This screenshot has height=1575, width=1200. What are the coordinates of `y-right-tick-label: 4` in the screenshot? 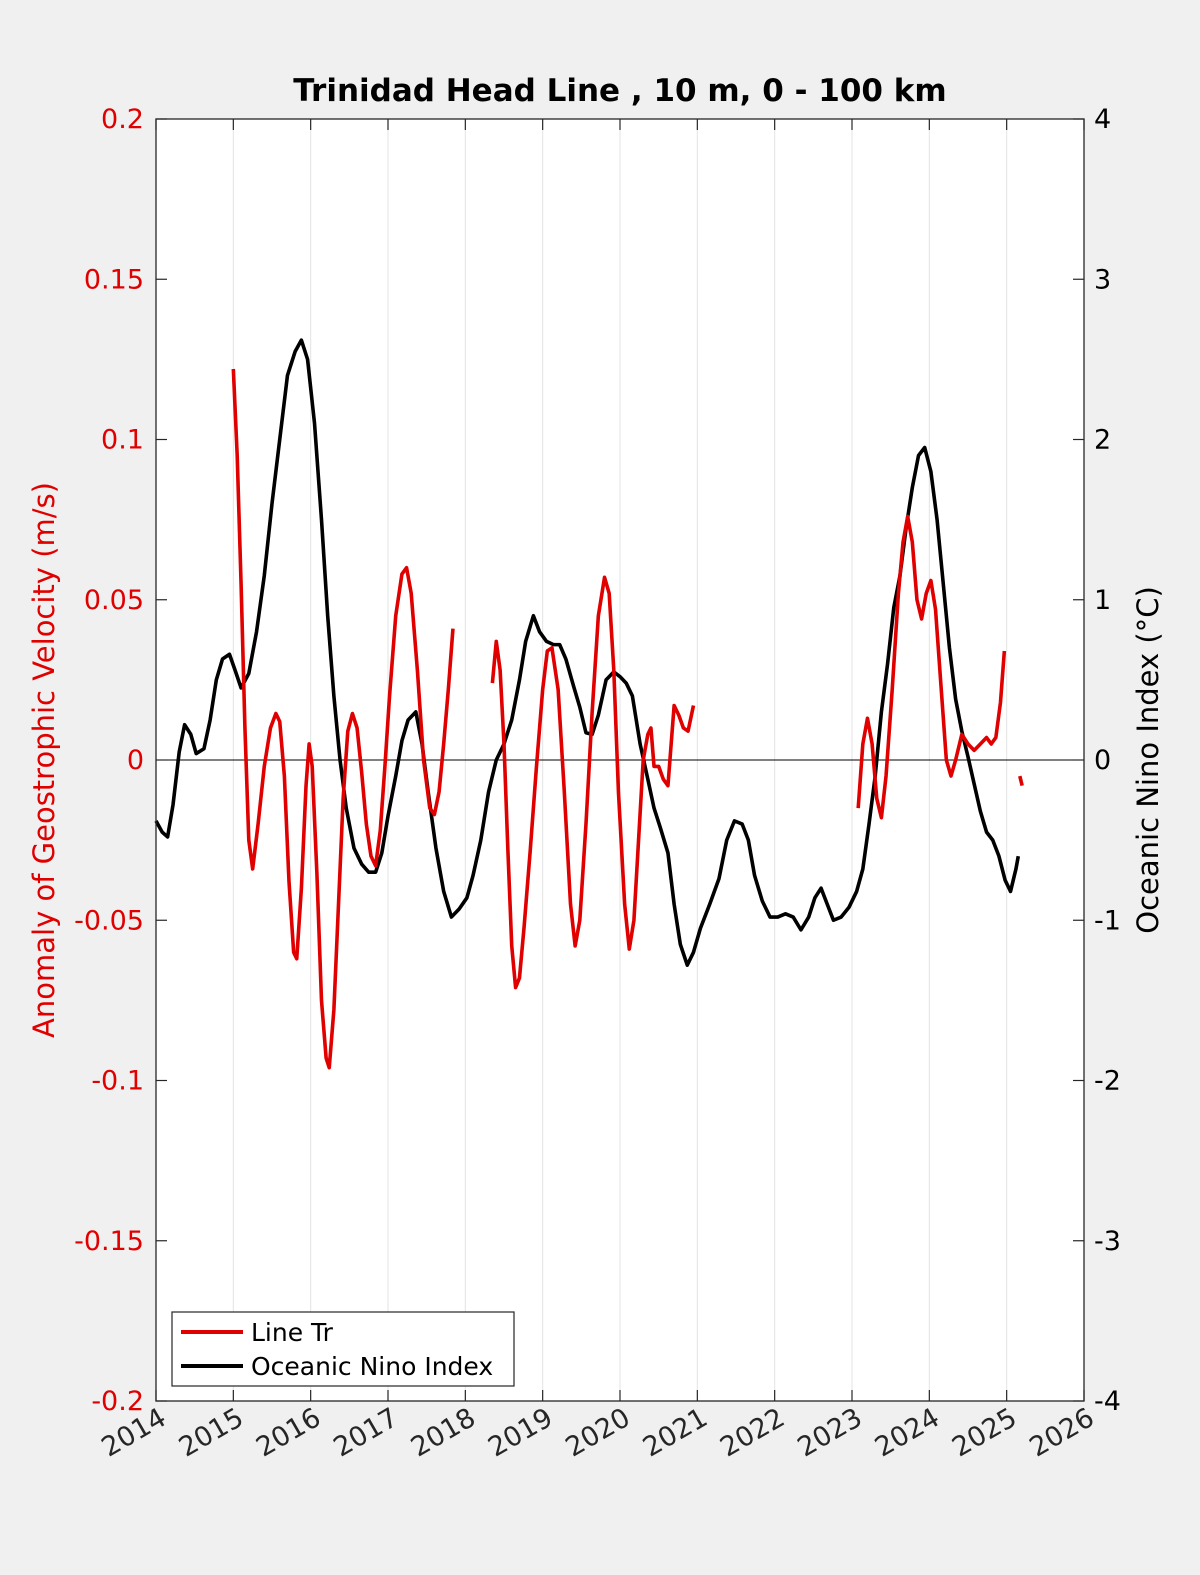 It's located at (1102, 119).